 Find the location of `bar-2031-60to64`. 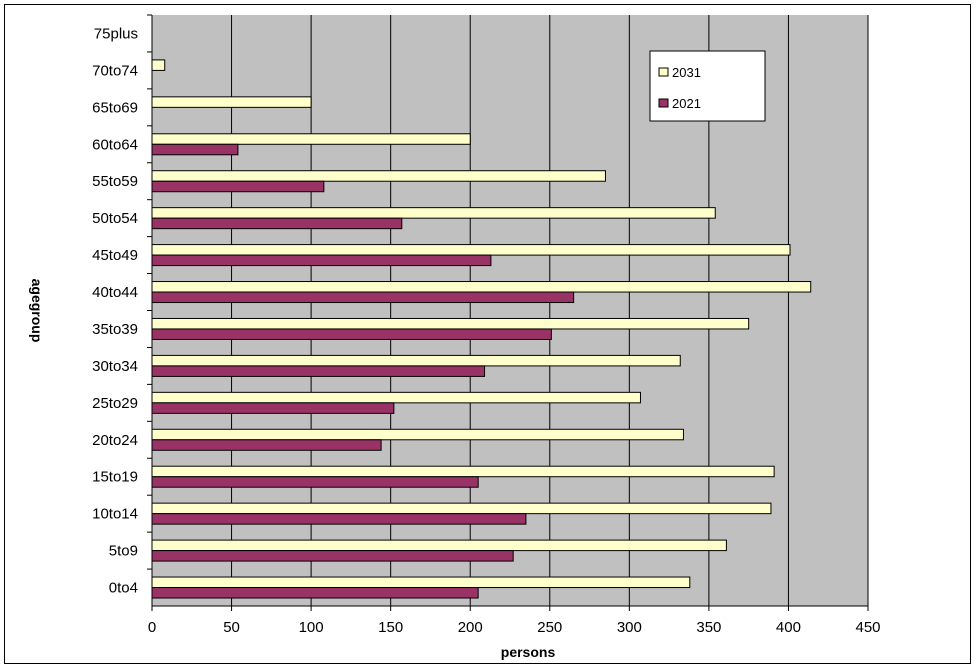

bar-2031-60to64 is located at coordinates (311, 139).